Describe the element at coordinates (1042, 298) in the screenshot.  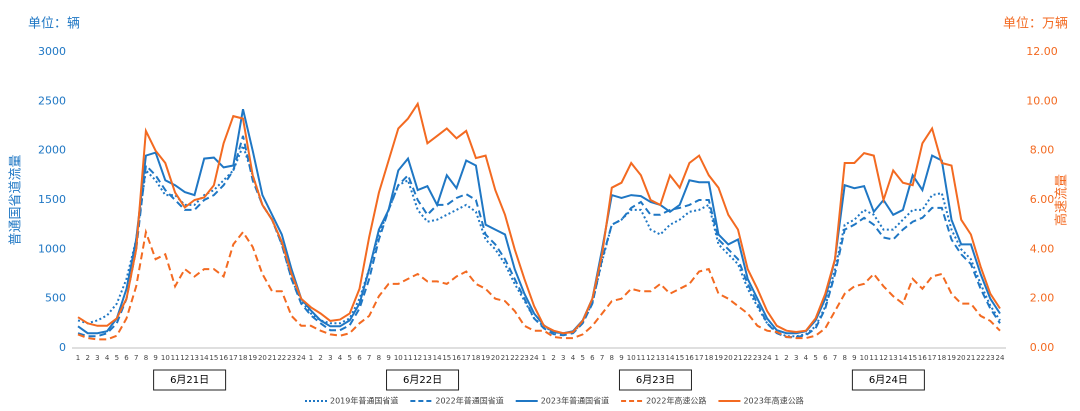
I see `y2-tick-label: 2.00` at that location.